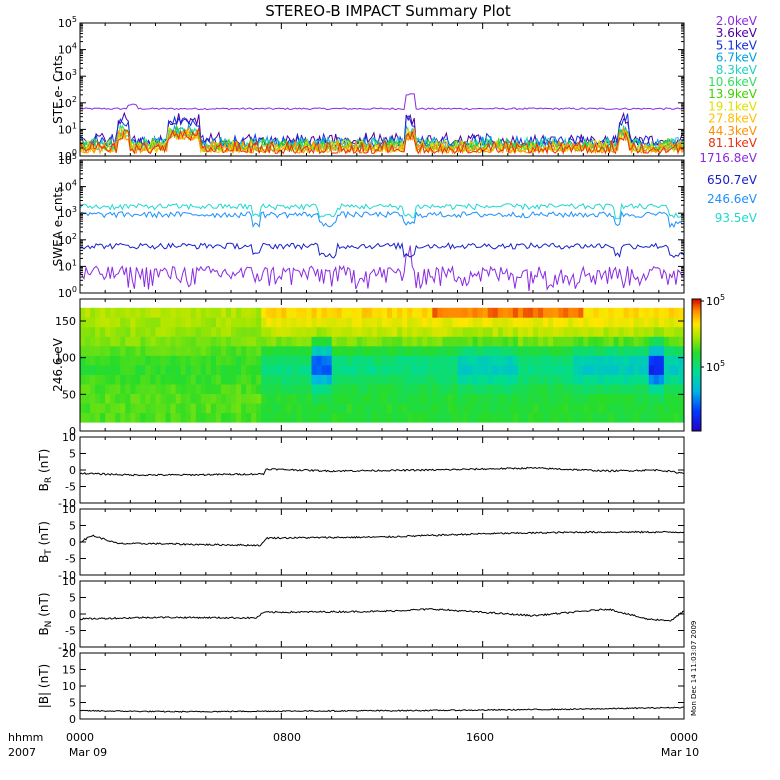  Describe the element at coordinates (733, 119) in the screenshot. I see `legend-entry: 27.8keV` at that location.